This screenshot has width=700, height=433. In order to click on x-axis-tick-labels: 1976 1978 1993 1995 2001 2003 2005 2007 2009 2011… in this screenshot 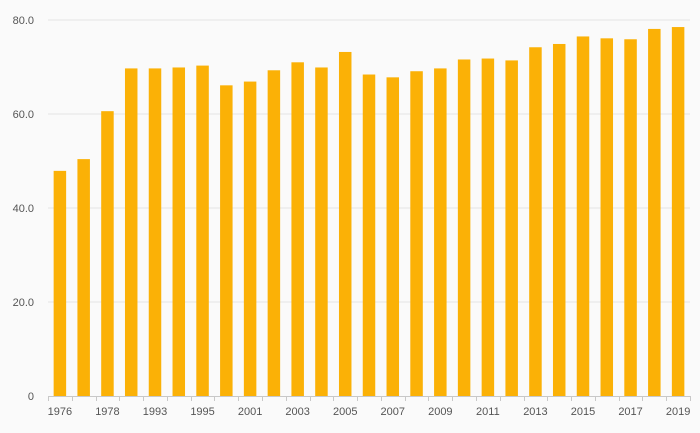, I will do `click(369, 412)`.